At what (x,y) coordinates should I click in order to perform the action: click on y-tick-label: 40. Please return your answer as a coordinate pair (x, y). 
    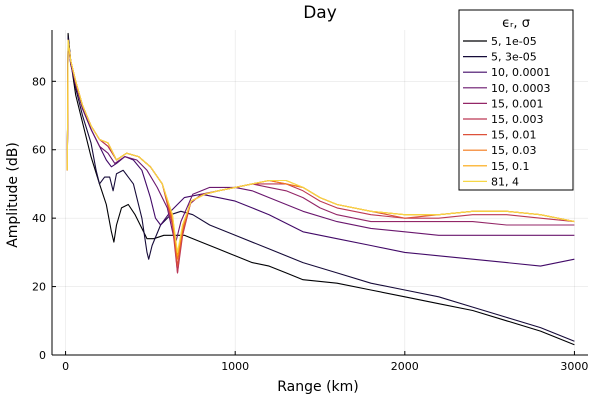
    Looking at the image, I should click on (39, 218).